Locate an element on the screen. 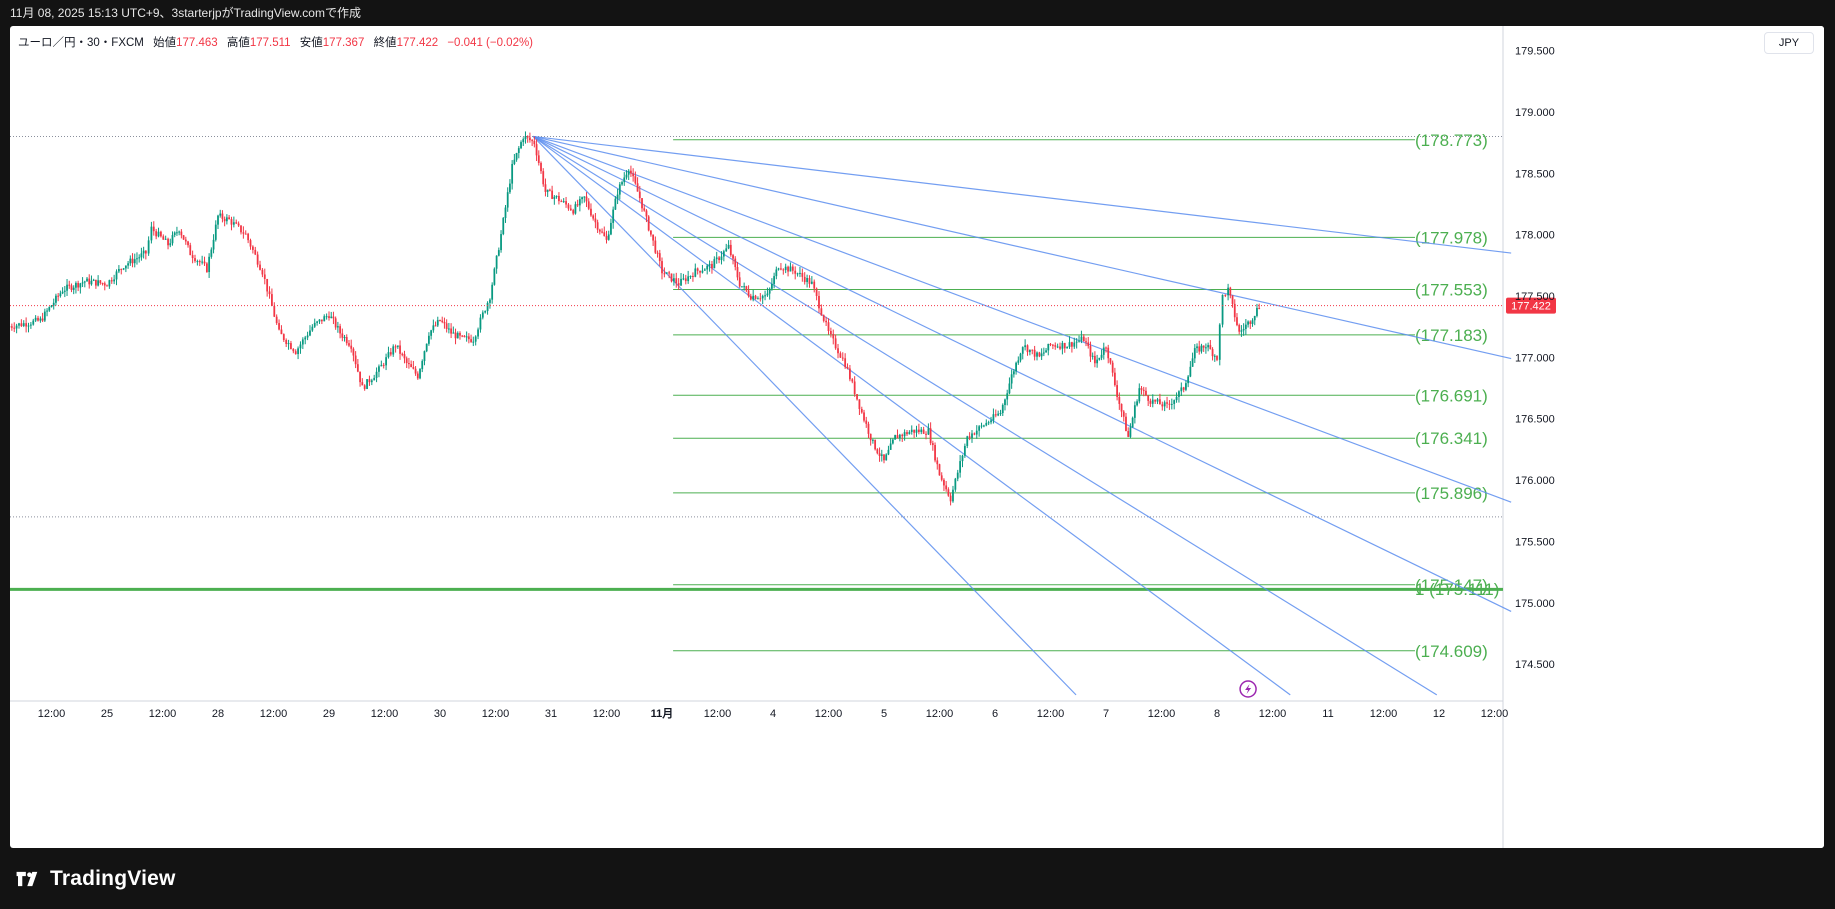 The image size is (1835, 909). x-tick-label-10: 12:00 is located at coordinates (607, 714).